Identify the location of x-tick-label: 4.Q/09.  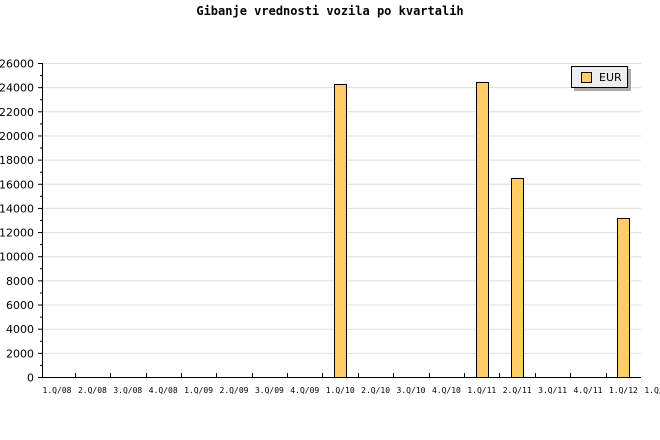
(304, 390).